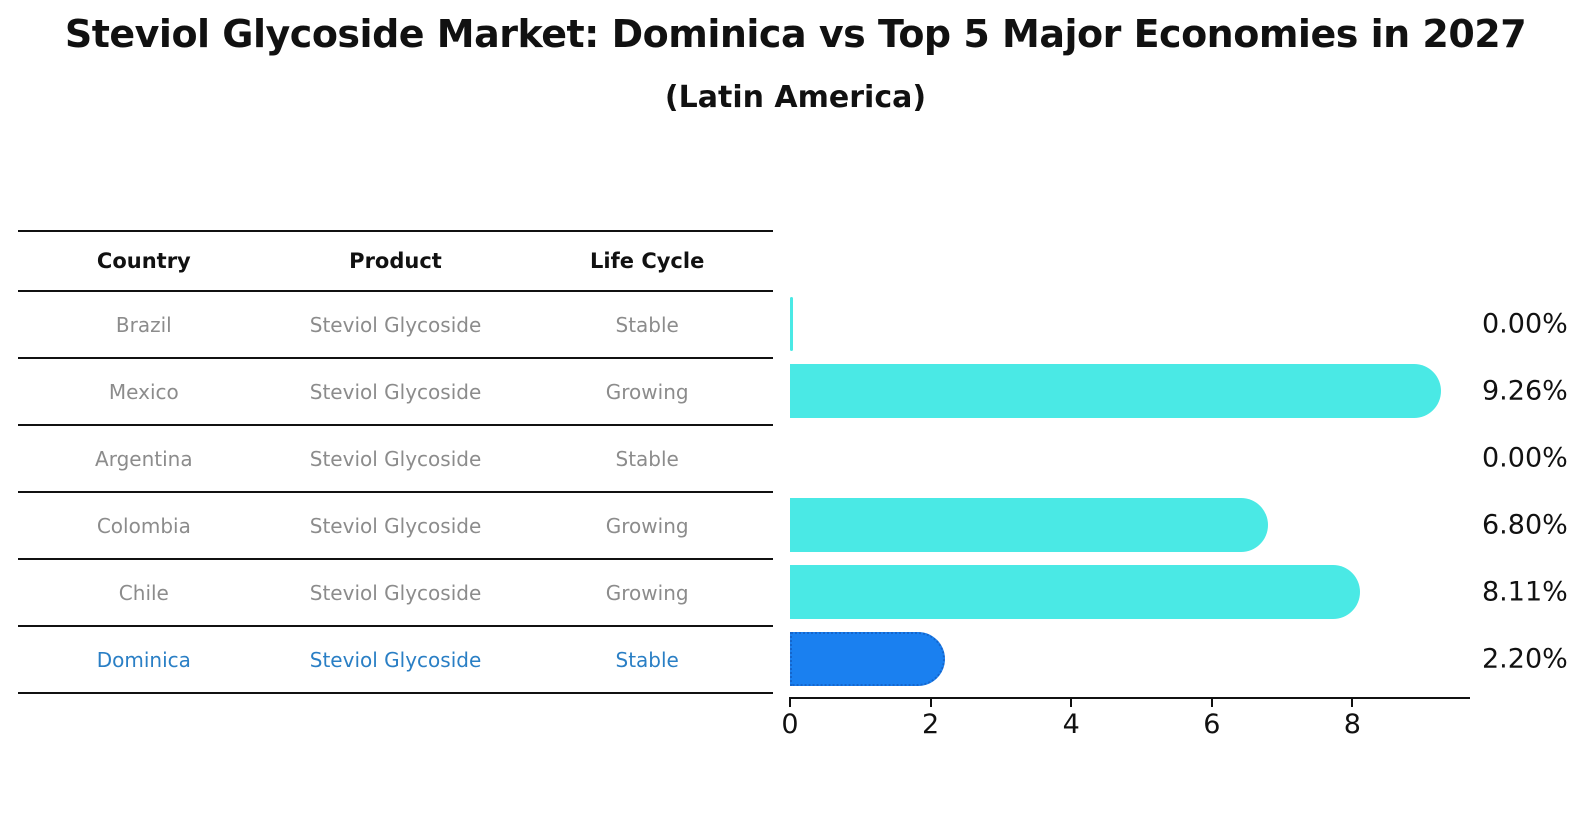  What do you see at coordinates (143, 525) in the screenshot?
I see `cell-country: Colombia` at bounding box center [143, 525].